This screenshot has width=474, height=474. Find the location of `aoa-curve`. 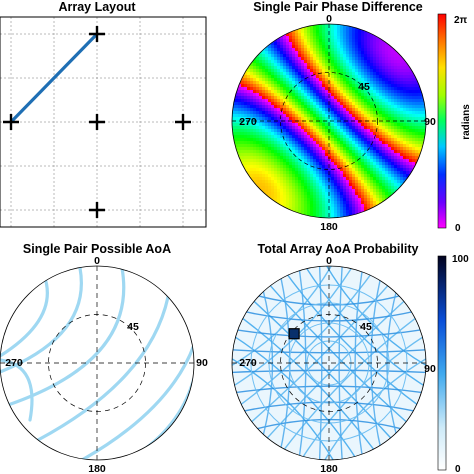

aoa-curve is located at coordinates (160, 418).